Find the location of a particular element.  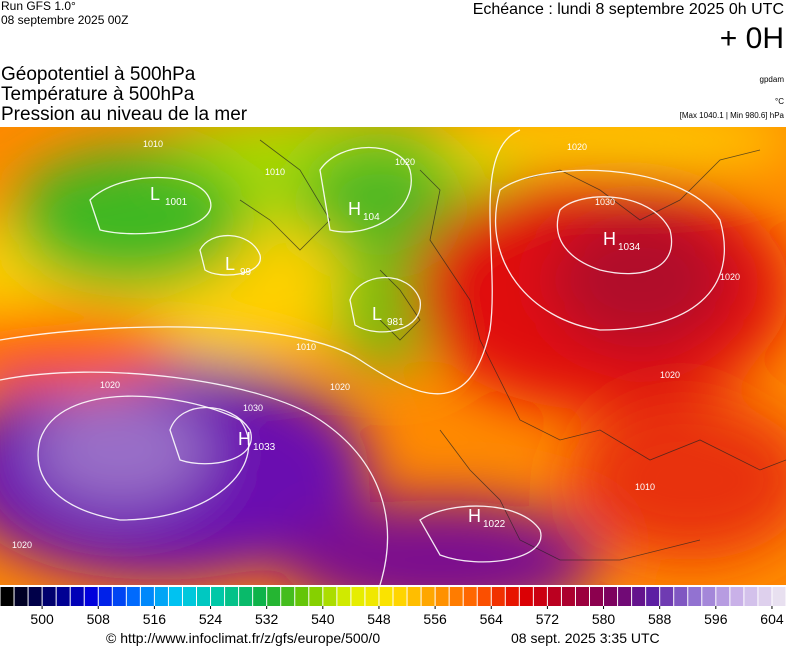

colorbar-tick-label: 556 is located at coordinates (435, 619).